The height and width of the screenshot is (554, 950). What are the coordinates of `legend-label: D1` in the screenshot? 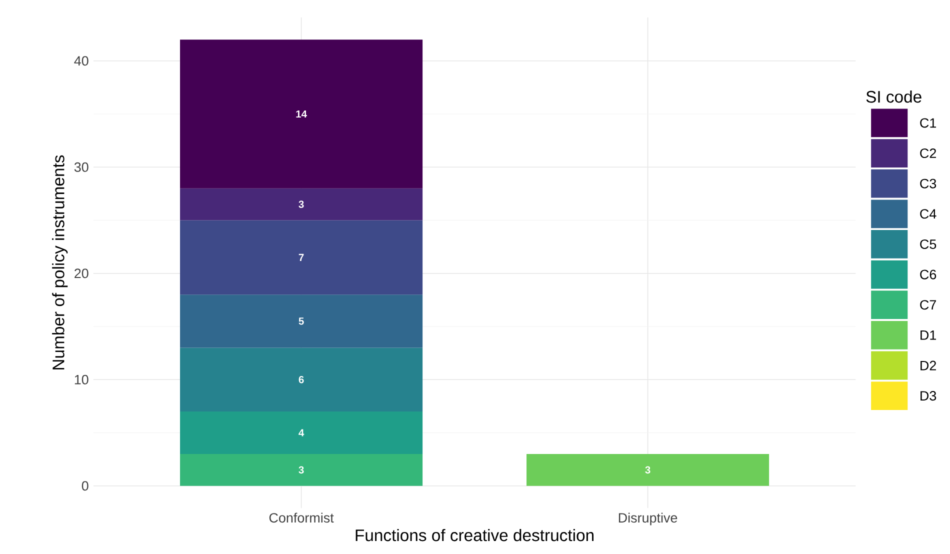 It's located at (928, 335).